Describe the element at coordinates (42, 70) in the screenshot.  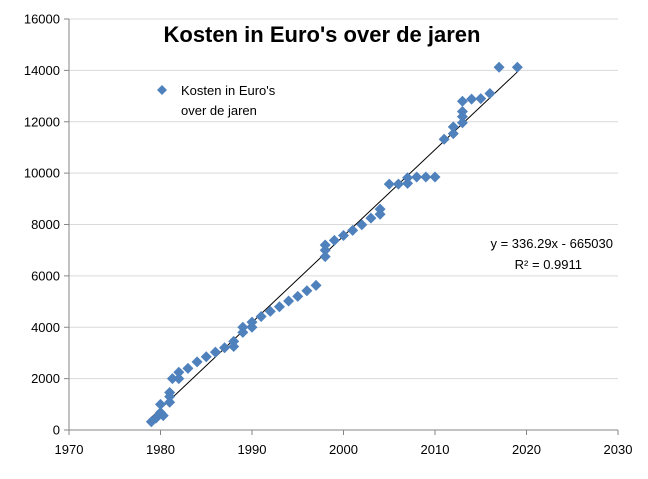
I see `y-tick-label: 14000` at that location.